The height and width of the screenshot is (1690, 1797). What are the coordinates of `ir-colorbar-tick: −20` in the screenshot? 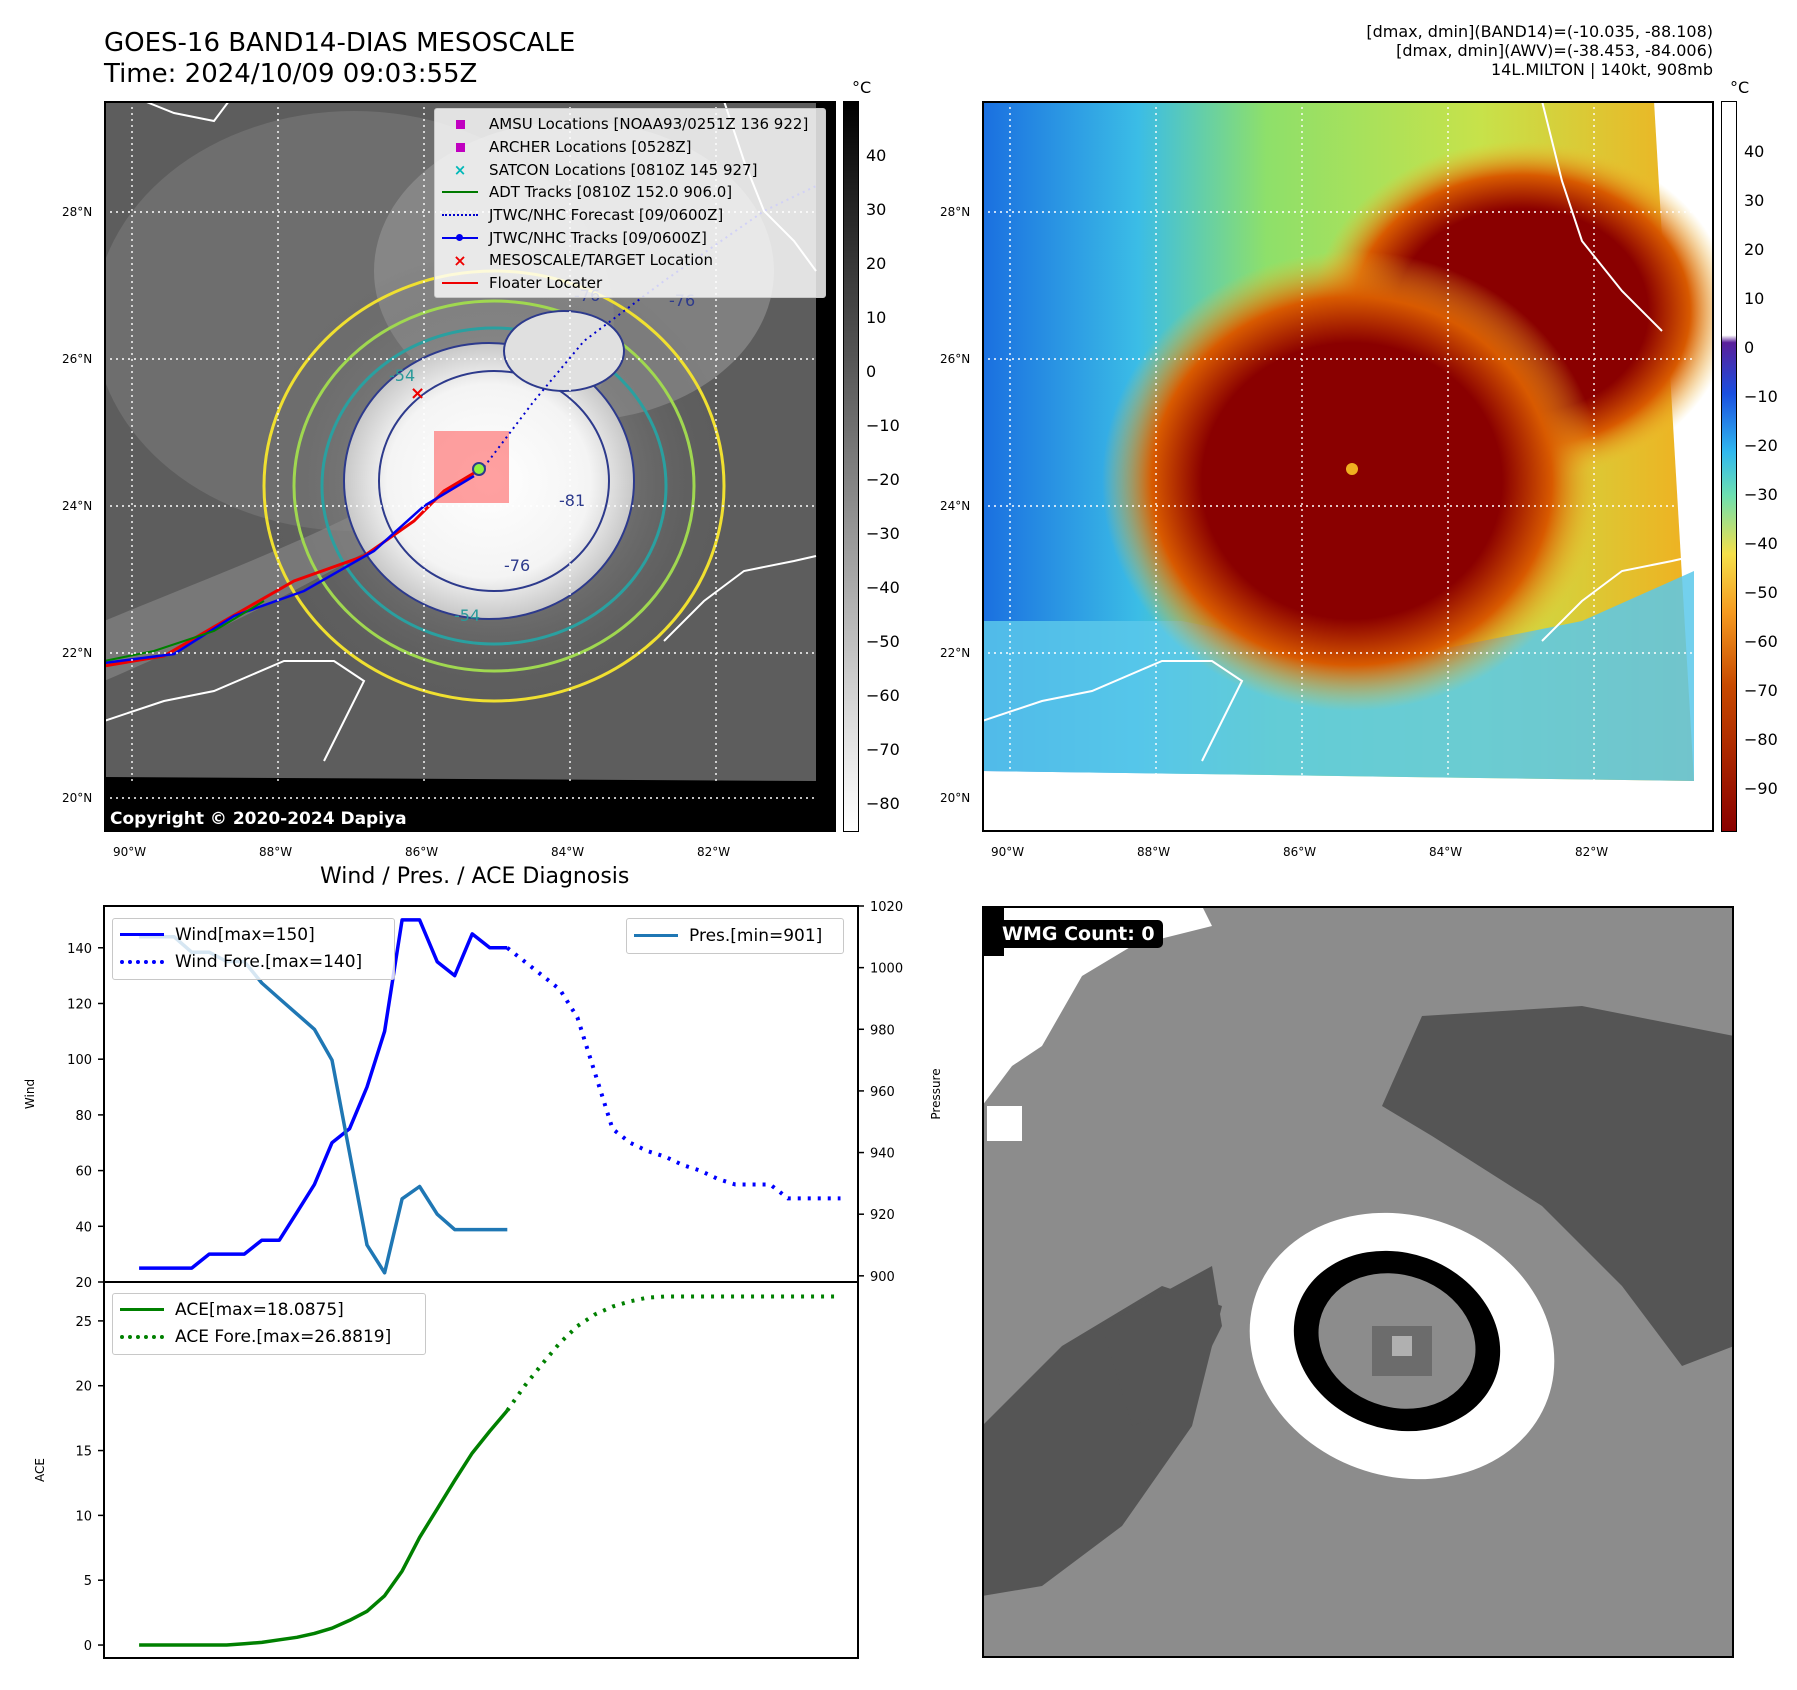 It's located at (883, 479).